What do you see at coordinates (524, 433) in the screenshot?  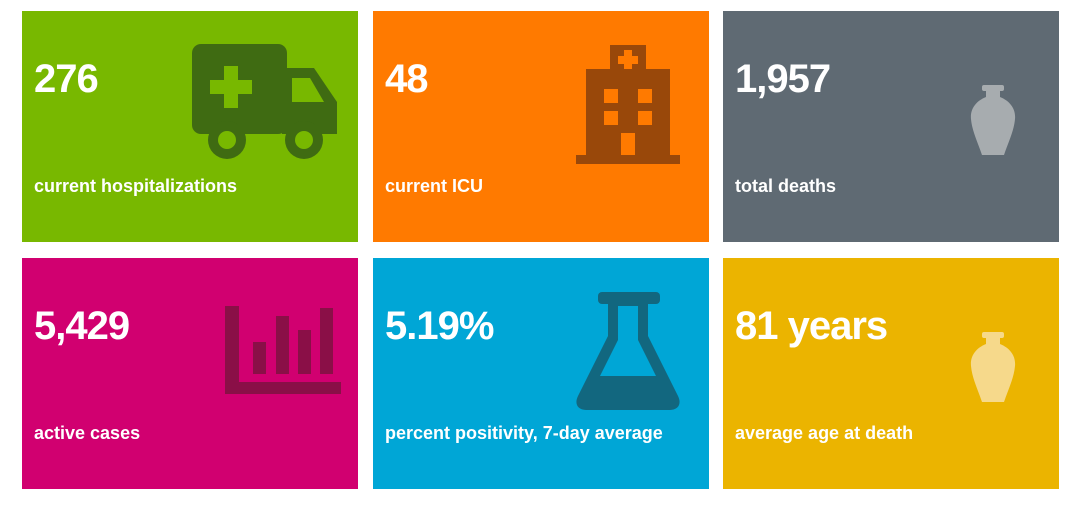 I see `stat-label: percent positivity, 7-day average` at bounding box center [524, 433].